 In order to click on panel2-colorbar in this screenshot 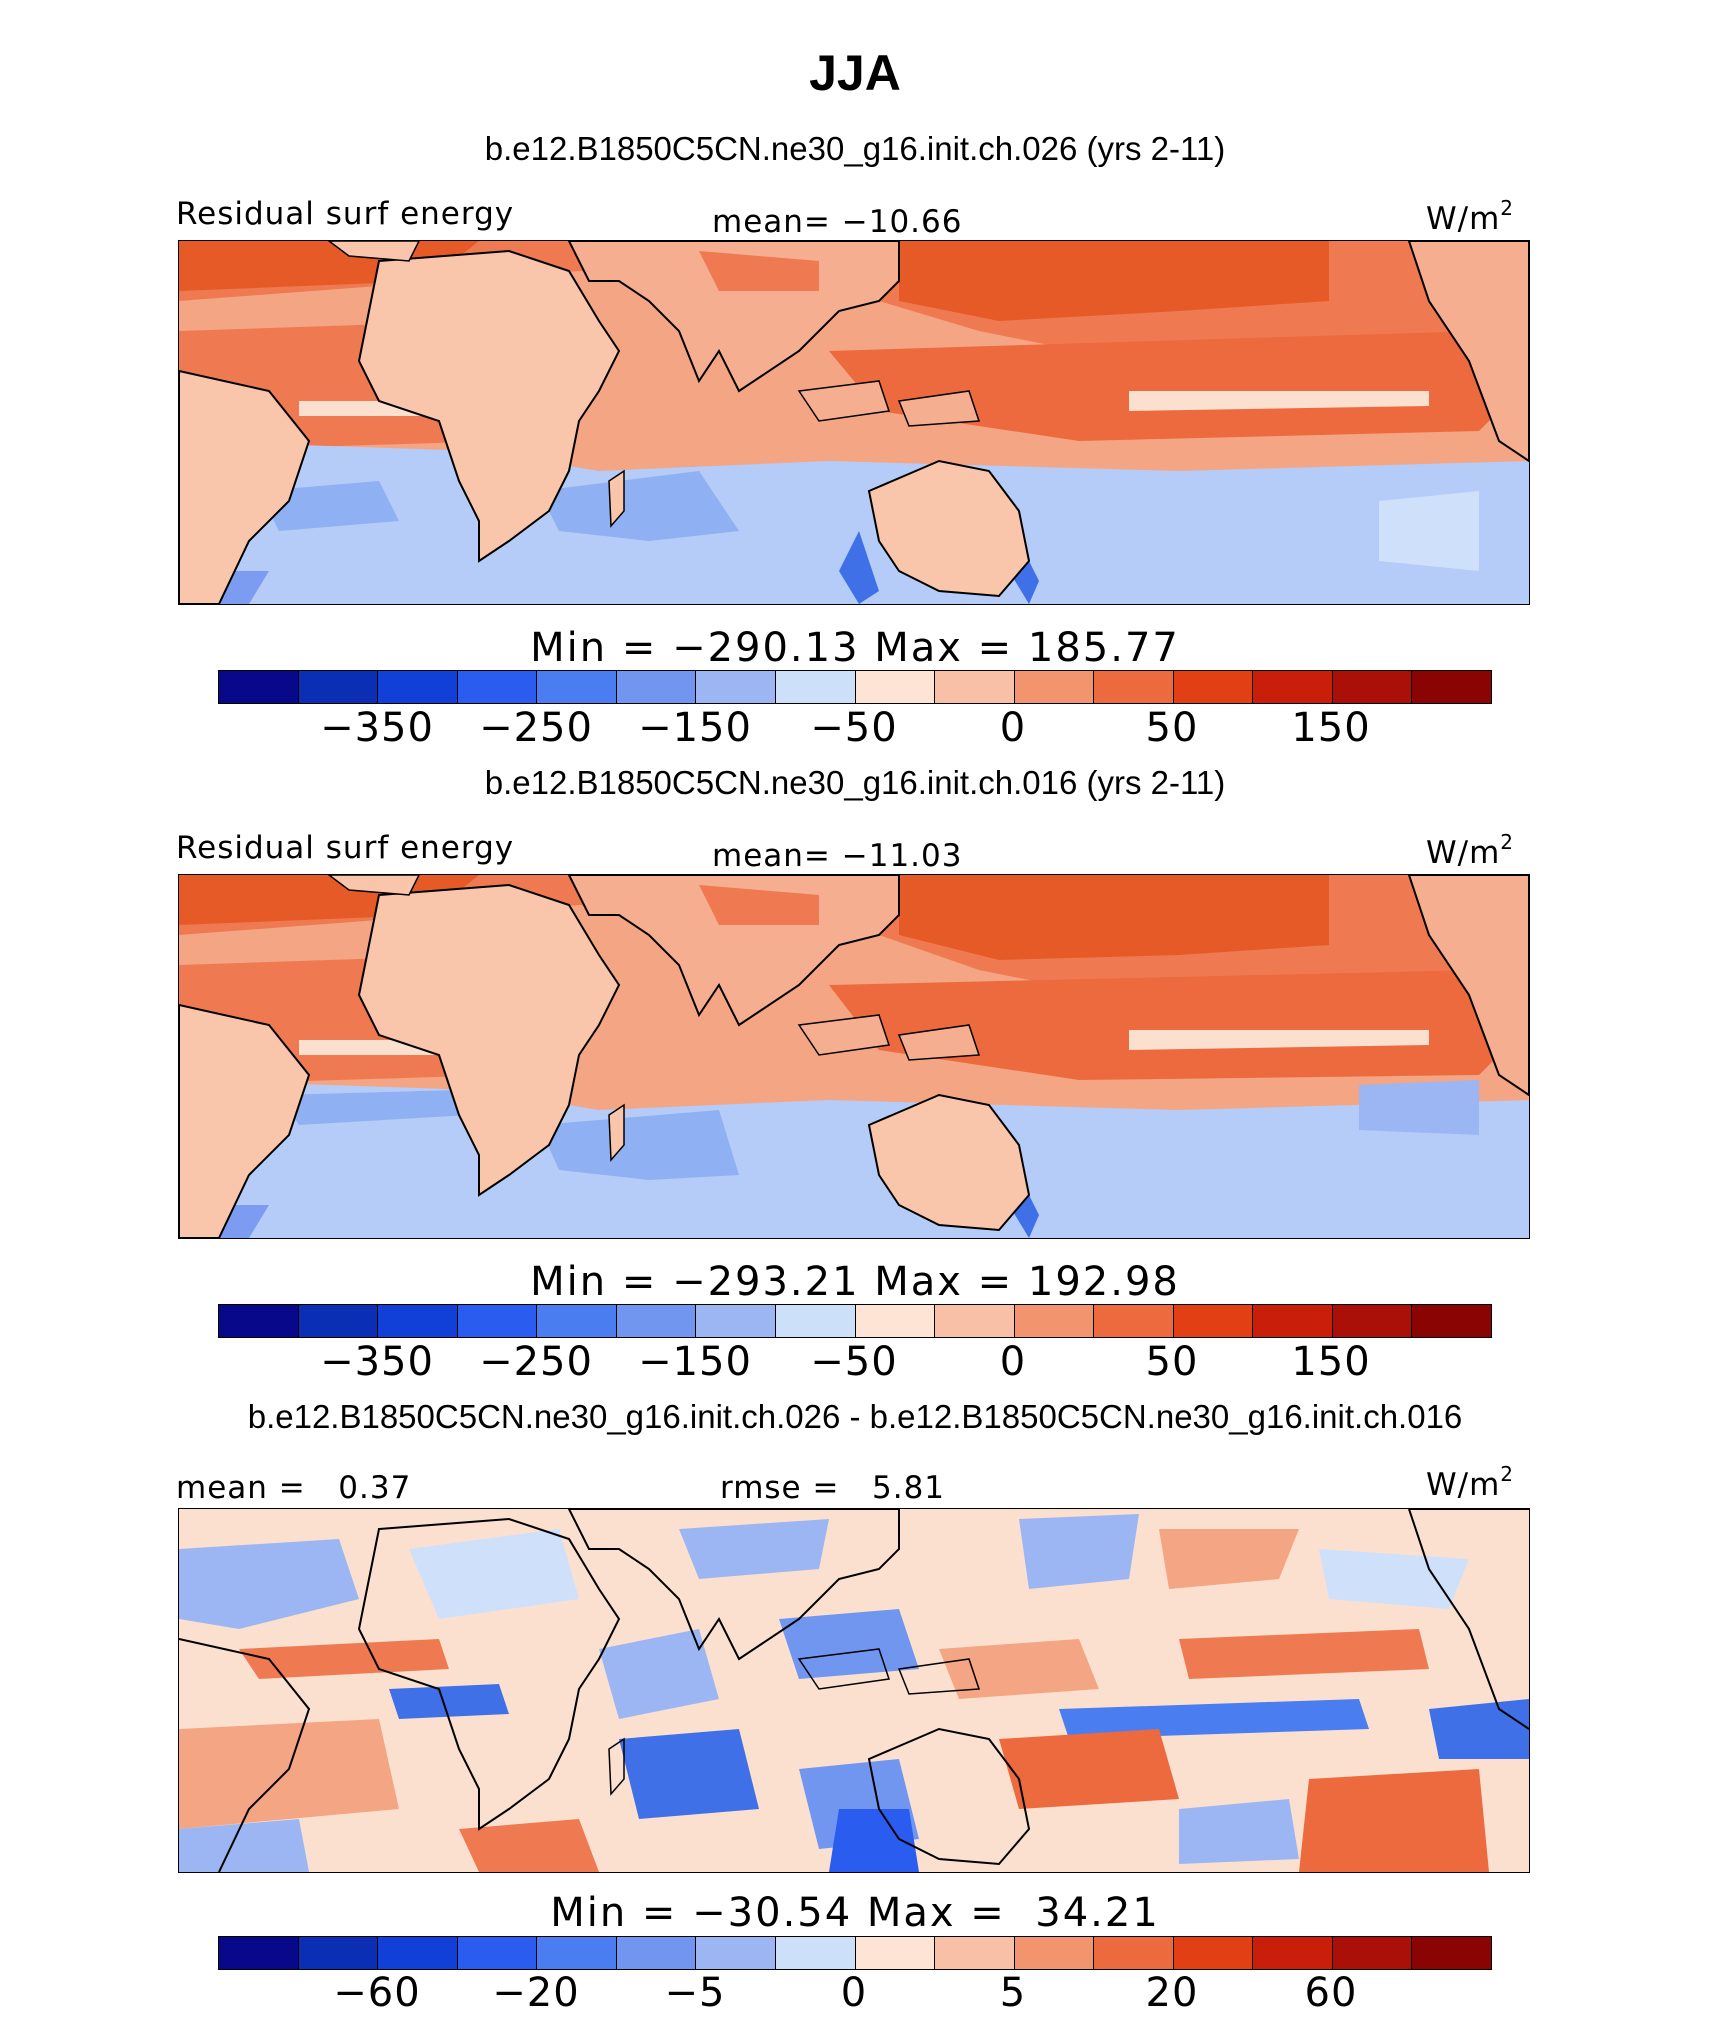, I will do `click(855, 1321)`.